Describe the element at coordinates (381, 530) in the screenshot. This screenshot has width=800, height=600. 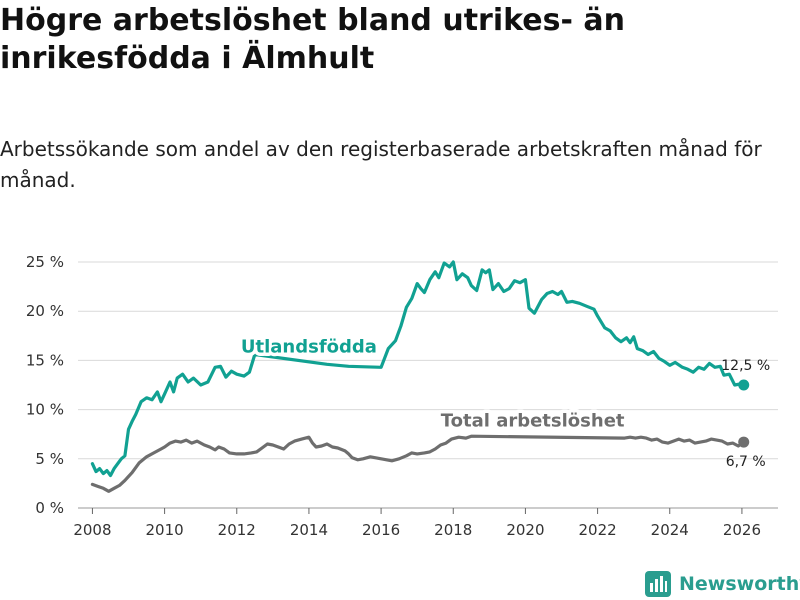
I see `x-tick-label: 2016` at that location.